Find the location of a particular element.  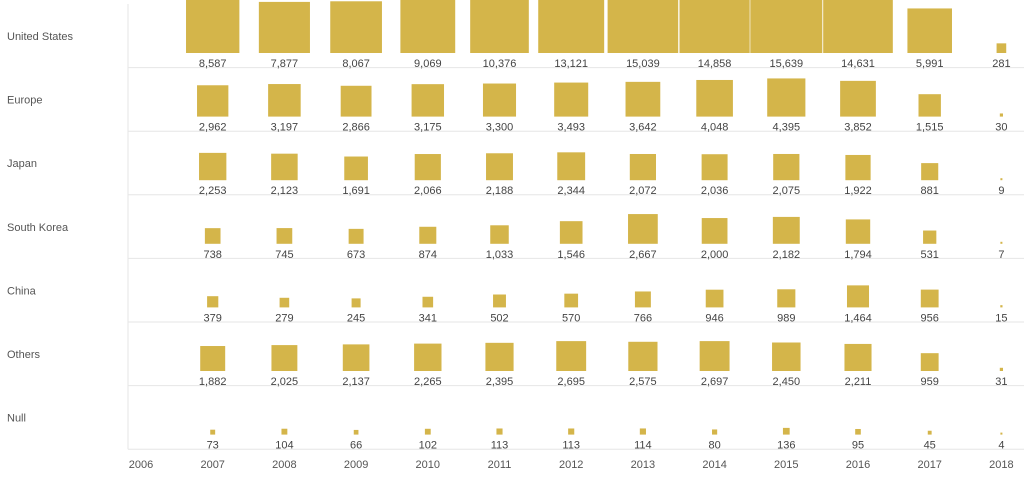

value-label: 73 is located at coordinates (213, 446).